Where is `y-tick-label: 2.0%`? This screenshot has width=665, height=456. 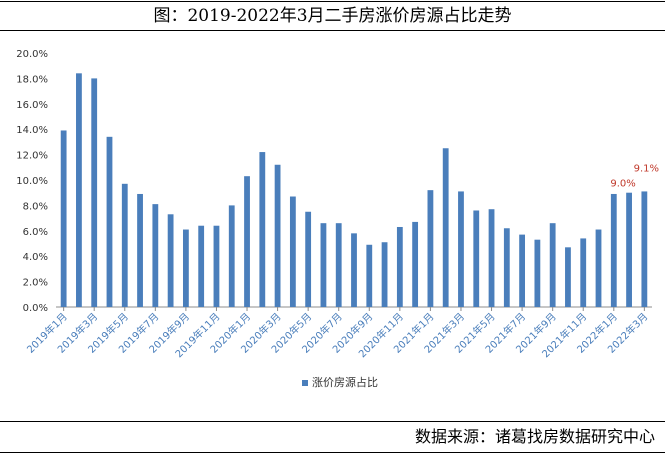
y-tick-label: 2.0% is located at coordinates (35, 283).